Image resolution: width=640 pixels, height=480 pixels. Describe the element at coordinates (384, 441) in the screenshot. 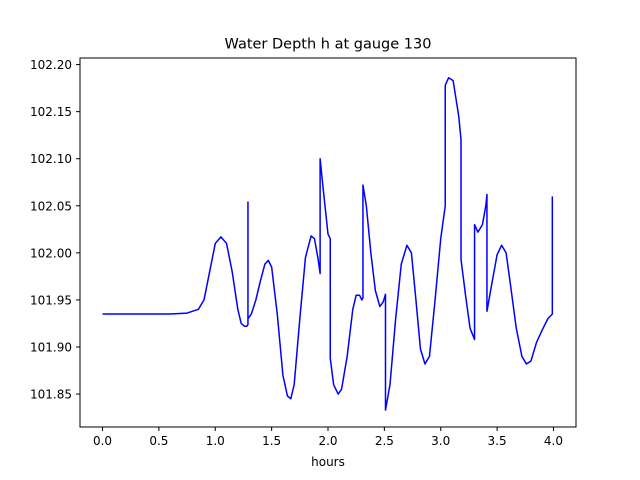

I see `x-tick-label: 2.5` at that location.